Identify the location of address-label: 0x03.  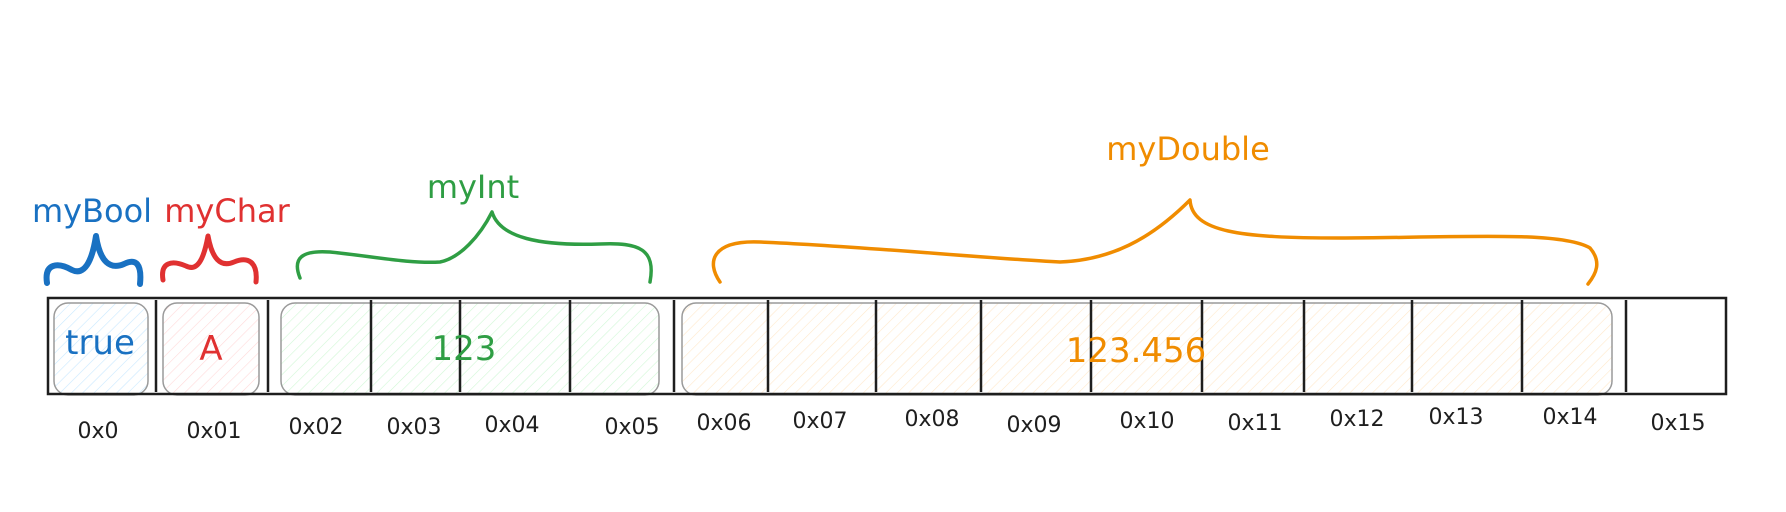
(413, 427).